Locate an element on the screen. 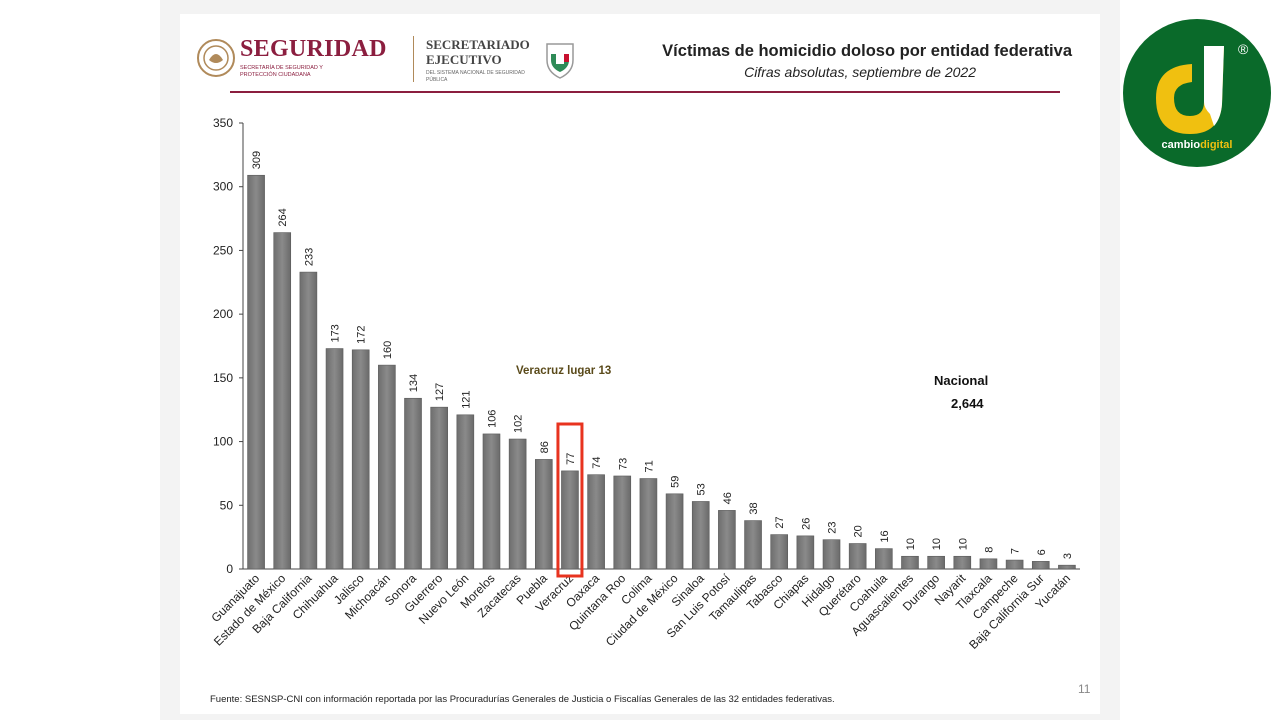  page-number: 11 is located at coordinates (1084, 689).